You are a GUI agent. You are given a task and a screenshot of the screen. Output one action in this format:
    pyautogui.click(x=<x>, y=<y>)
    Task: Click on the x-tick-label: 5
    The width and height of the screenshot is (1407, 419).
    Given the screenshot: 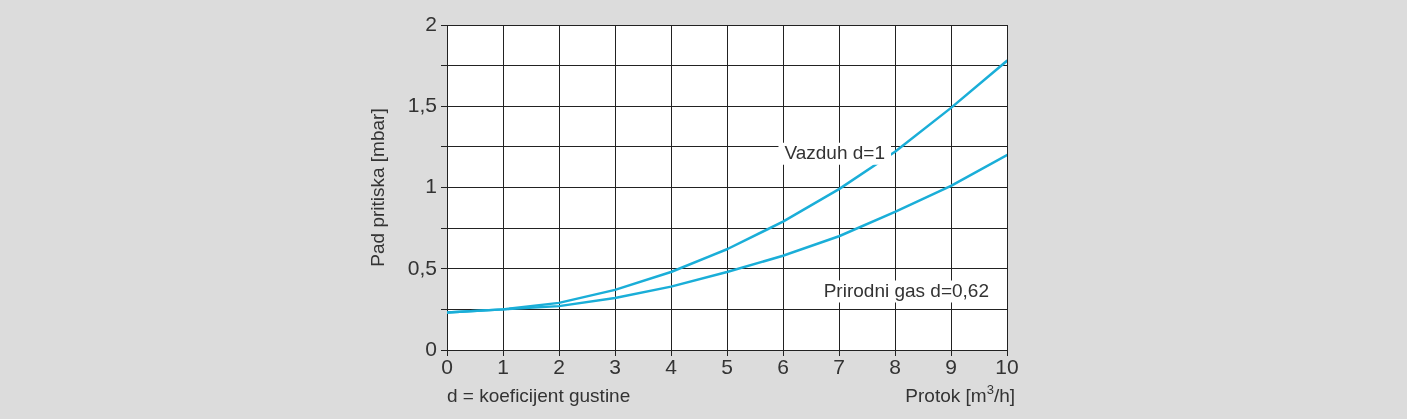 What is the action you would take?
    pyautogui.click(x=727, y=367)
    